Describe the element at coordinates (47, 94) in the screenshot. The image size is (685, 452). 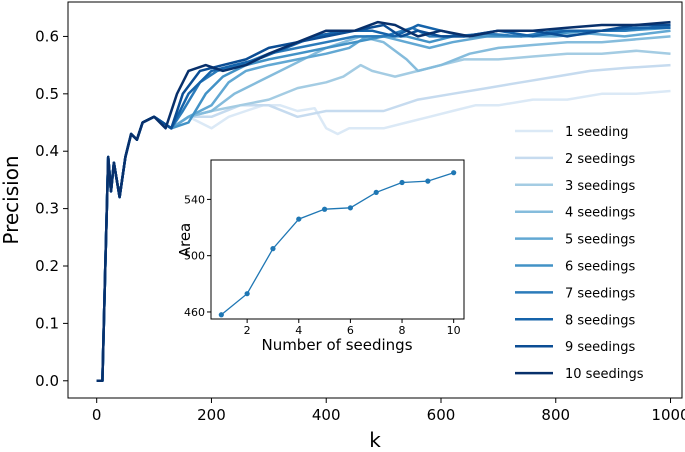
I see `y-tick-label: 0.5` at that location.